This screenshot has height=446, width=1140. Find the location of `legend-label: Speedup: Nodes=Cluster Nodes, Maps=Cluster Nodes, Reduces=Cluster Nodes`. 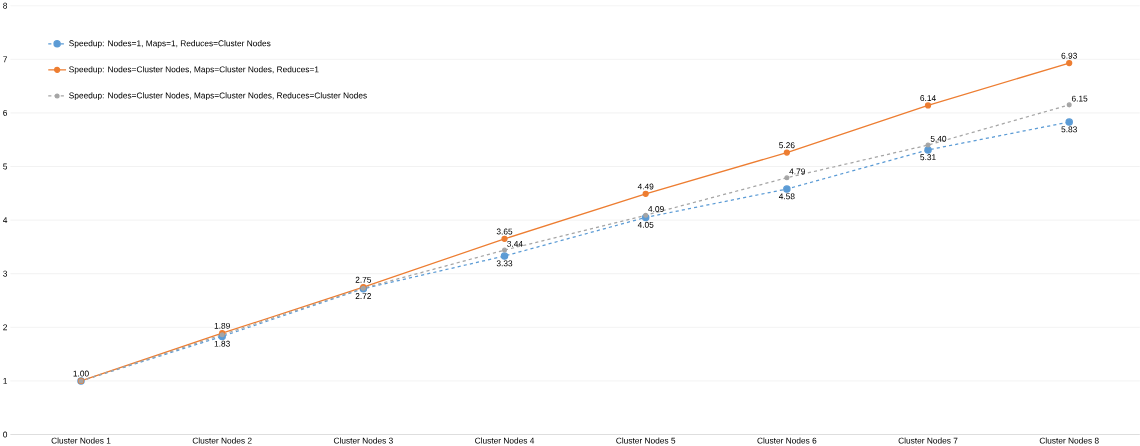

legend-label: Speedup: Nodes=Cluster Nodes, Maps=Cluster Nodes, Reduces=Cluster Nodes is located at coordinates (218, 96).